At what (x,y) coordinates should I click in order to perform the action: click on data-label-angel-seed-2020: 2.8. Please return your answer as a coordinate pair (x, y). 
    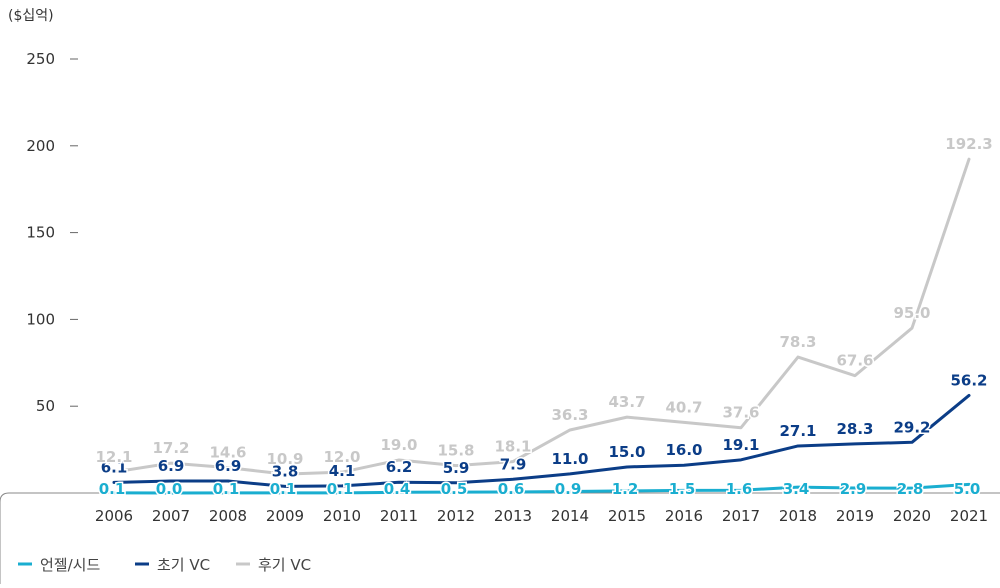
    Looking at the image, I should click on (910, 489).